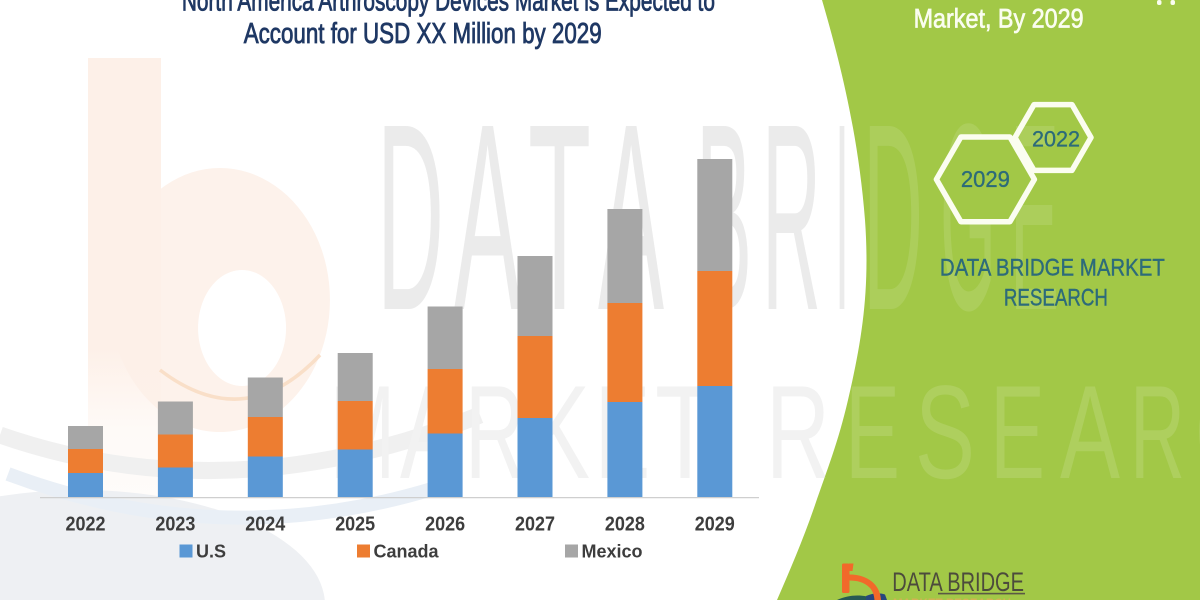  What do you see at coordinates (999, 19) in the screenshot?
I see `svg-text: Market, By 2029` at bounding box center [999, 19].